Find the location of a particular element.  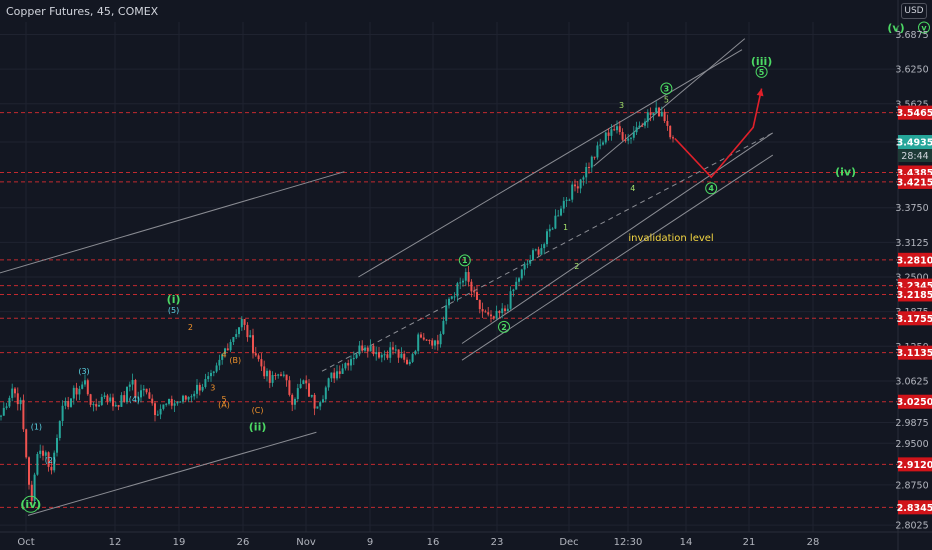

wave-label: 2 is located at coordinates (576, 266).